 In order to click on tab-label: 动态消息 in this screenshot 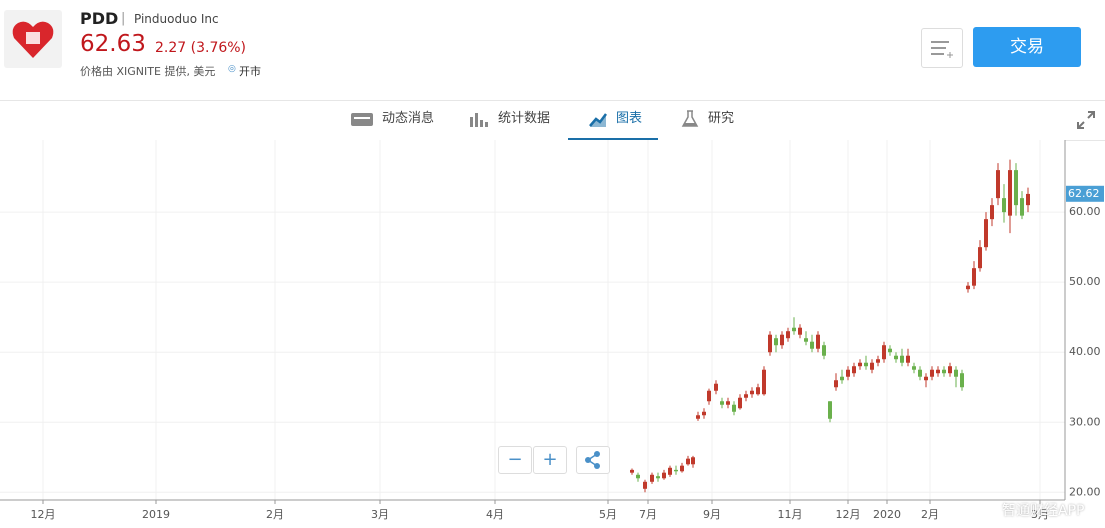, I will do `click(408, 118)`.